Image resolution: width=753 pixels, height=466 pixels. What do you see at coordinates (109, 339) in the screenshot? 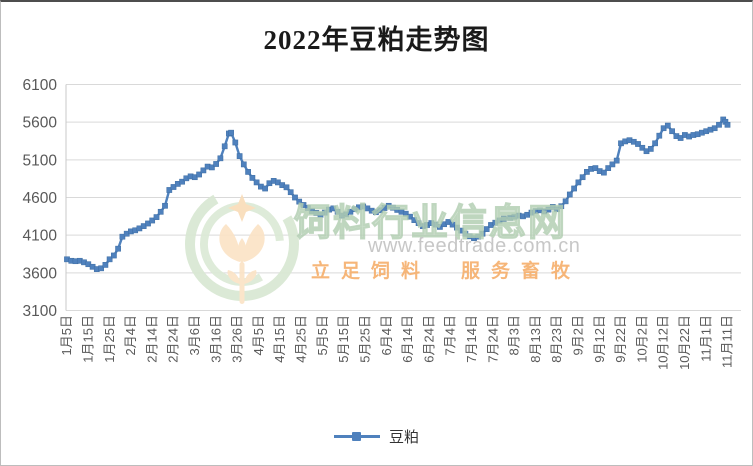
I see `x-tick-label: 1月25日` at bounding box center [109, 339].